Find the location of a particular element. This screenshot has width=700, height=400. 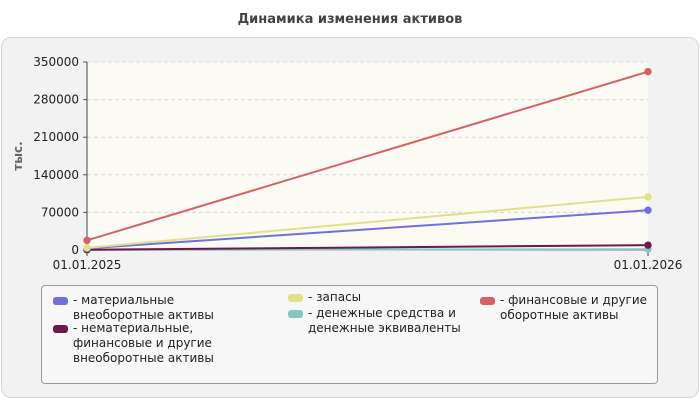

y-tick-label: 210000 is located at coordinates (56, 137).